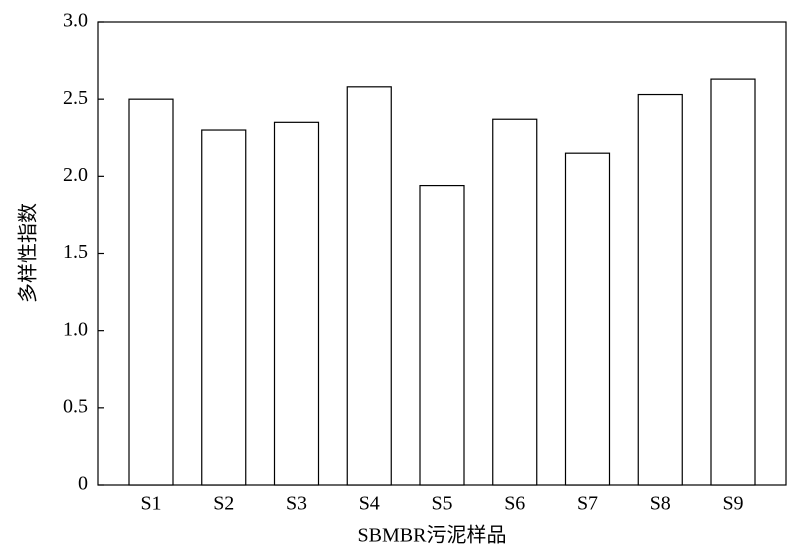  Describe the element at coordinates (75, 329) in the screenshot. I see `y-tick-label: 1.0` at that location.